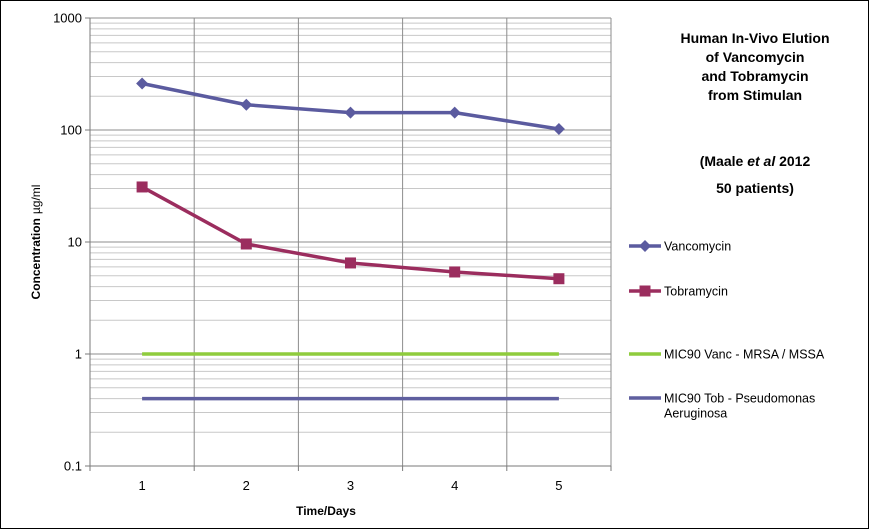 The image size is (869, 530). I want to click on legend-label: MIC90 Tob - Pseudomonas, so click(739, 399).